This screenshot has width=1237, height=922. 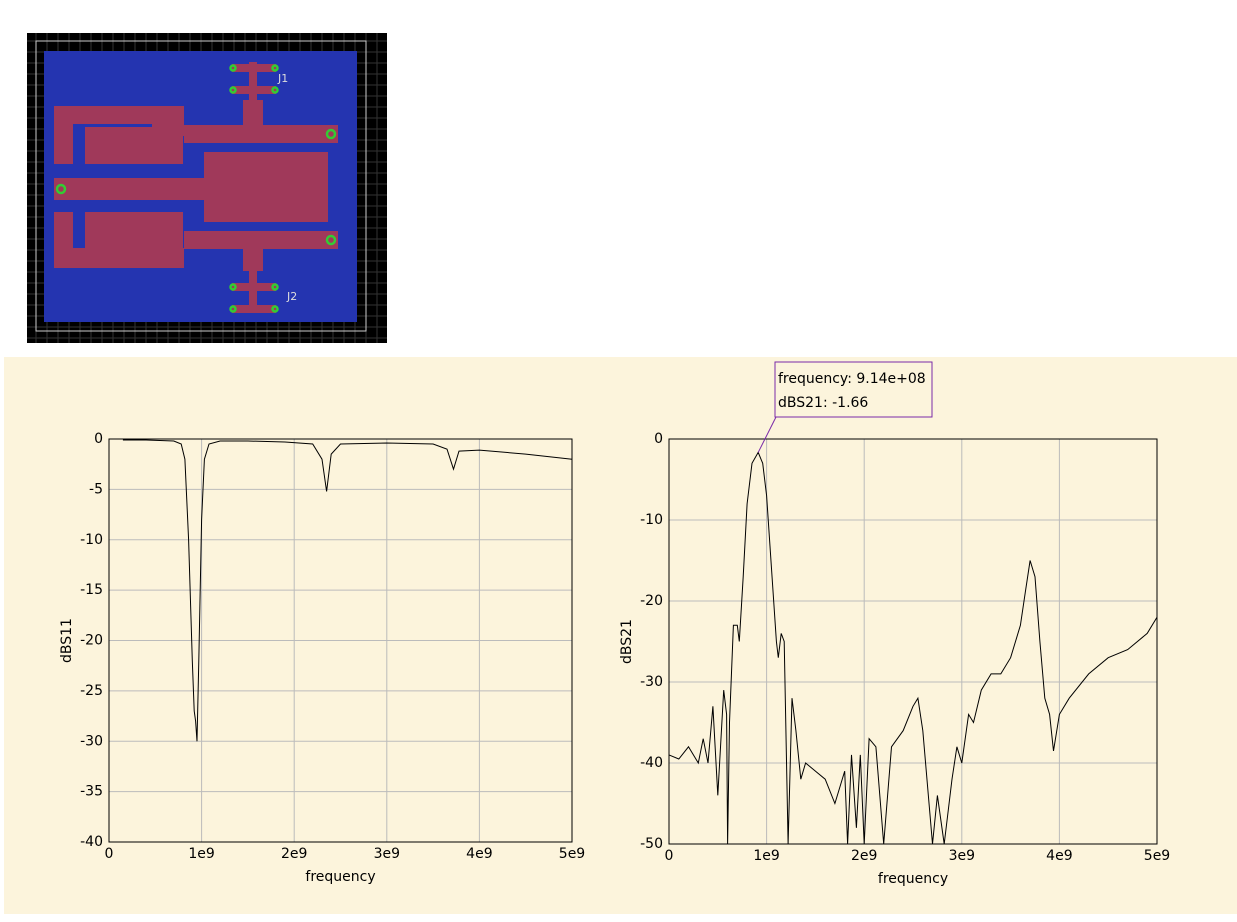 I want to click on marker-box, so click(x=853, y=389).